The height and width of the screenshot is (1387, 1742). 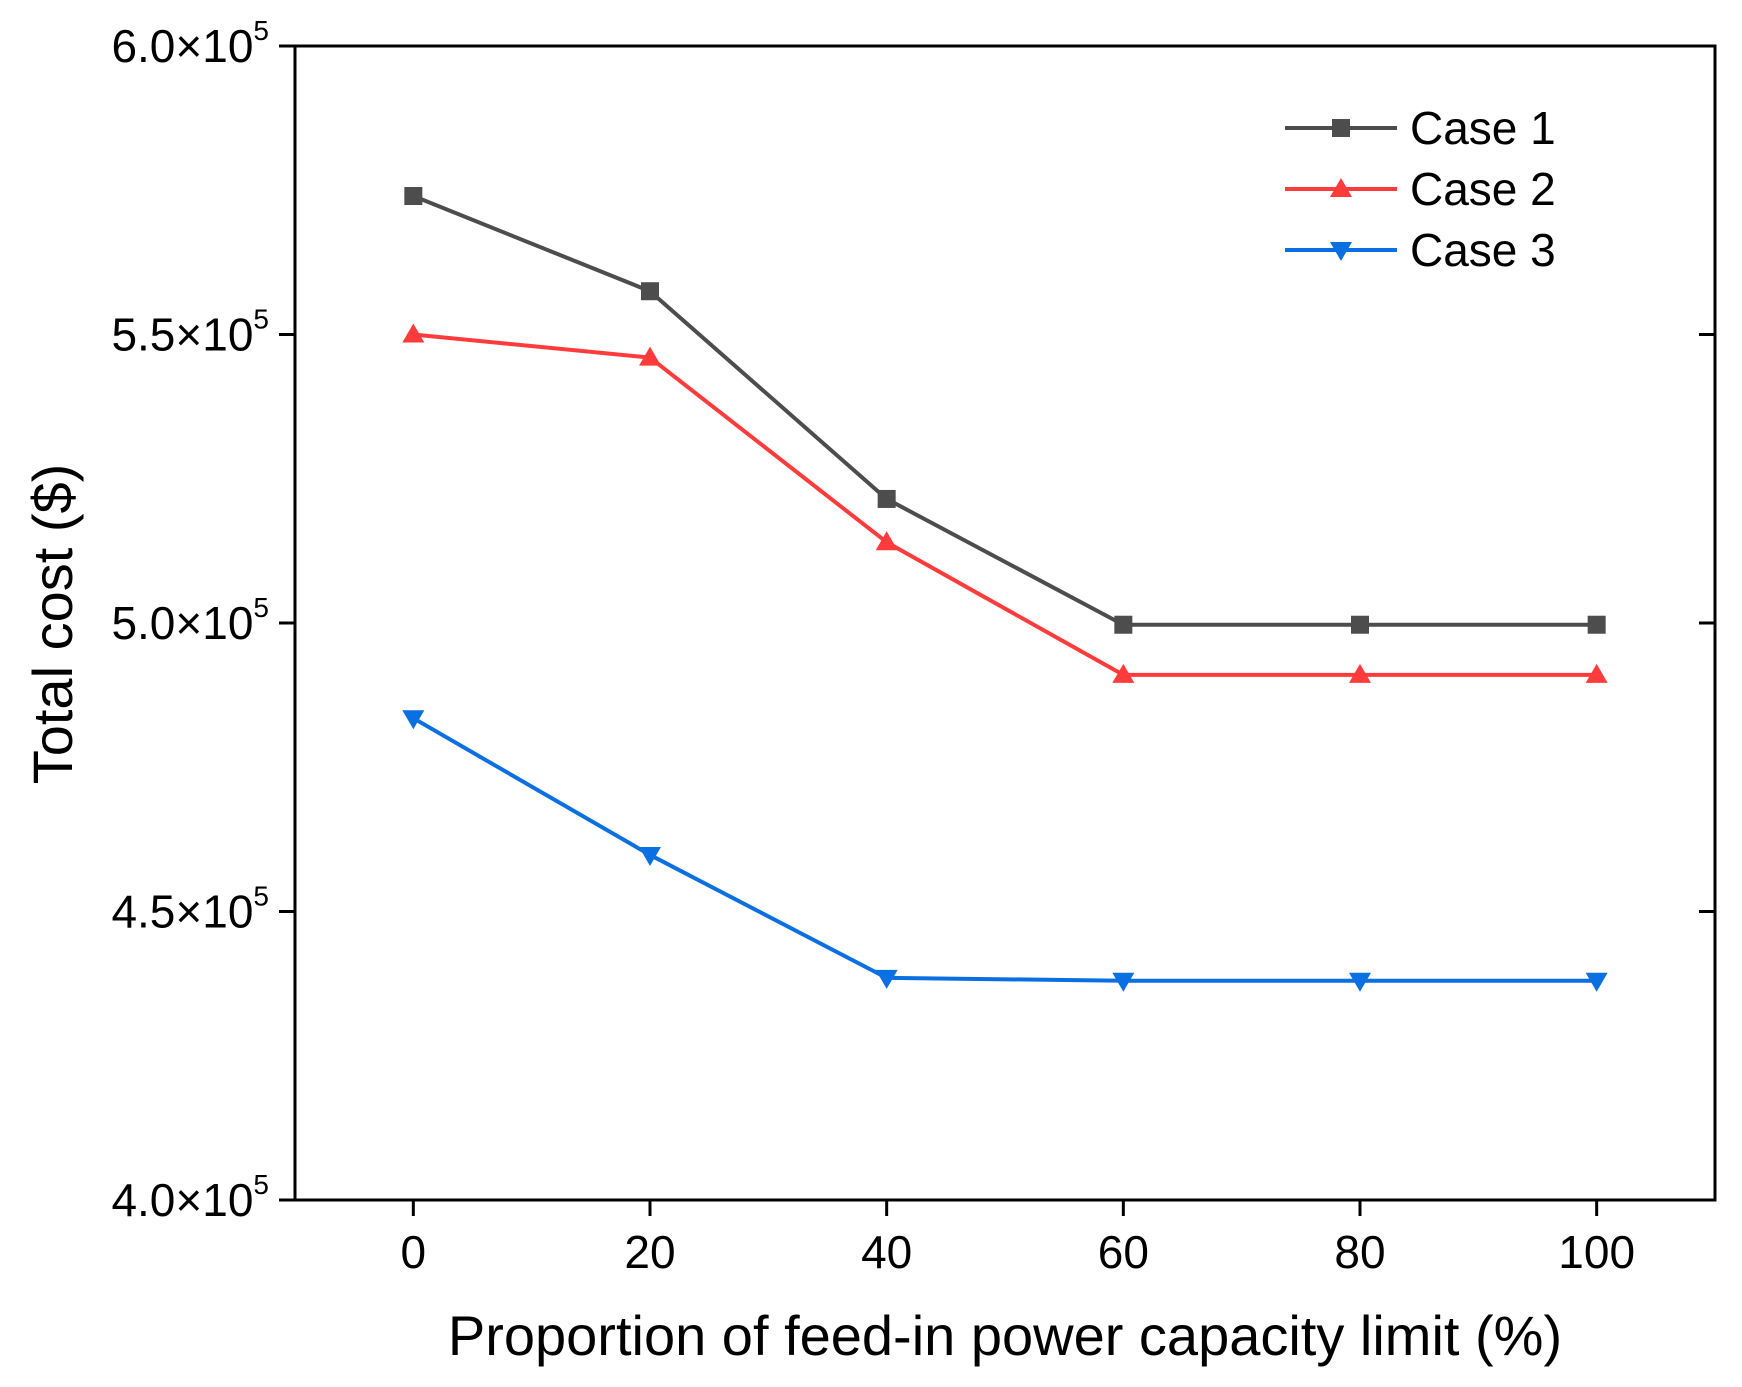 What do you see at coordinates (190, 43) in the screenshot?
I see `y-tick-label: 6.0×10⁵` at bounding box center [190, 43].